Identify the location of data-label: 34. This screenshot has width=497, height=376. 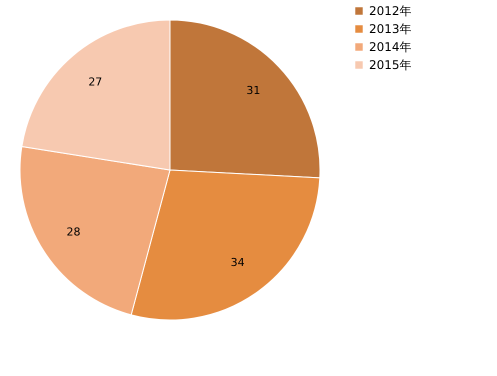
(237, 263).